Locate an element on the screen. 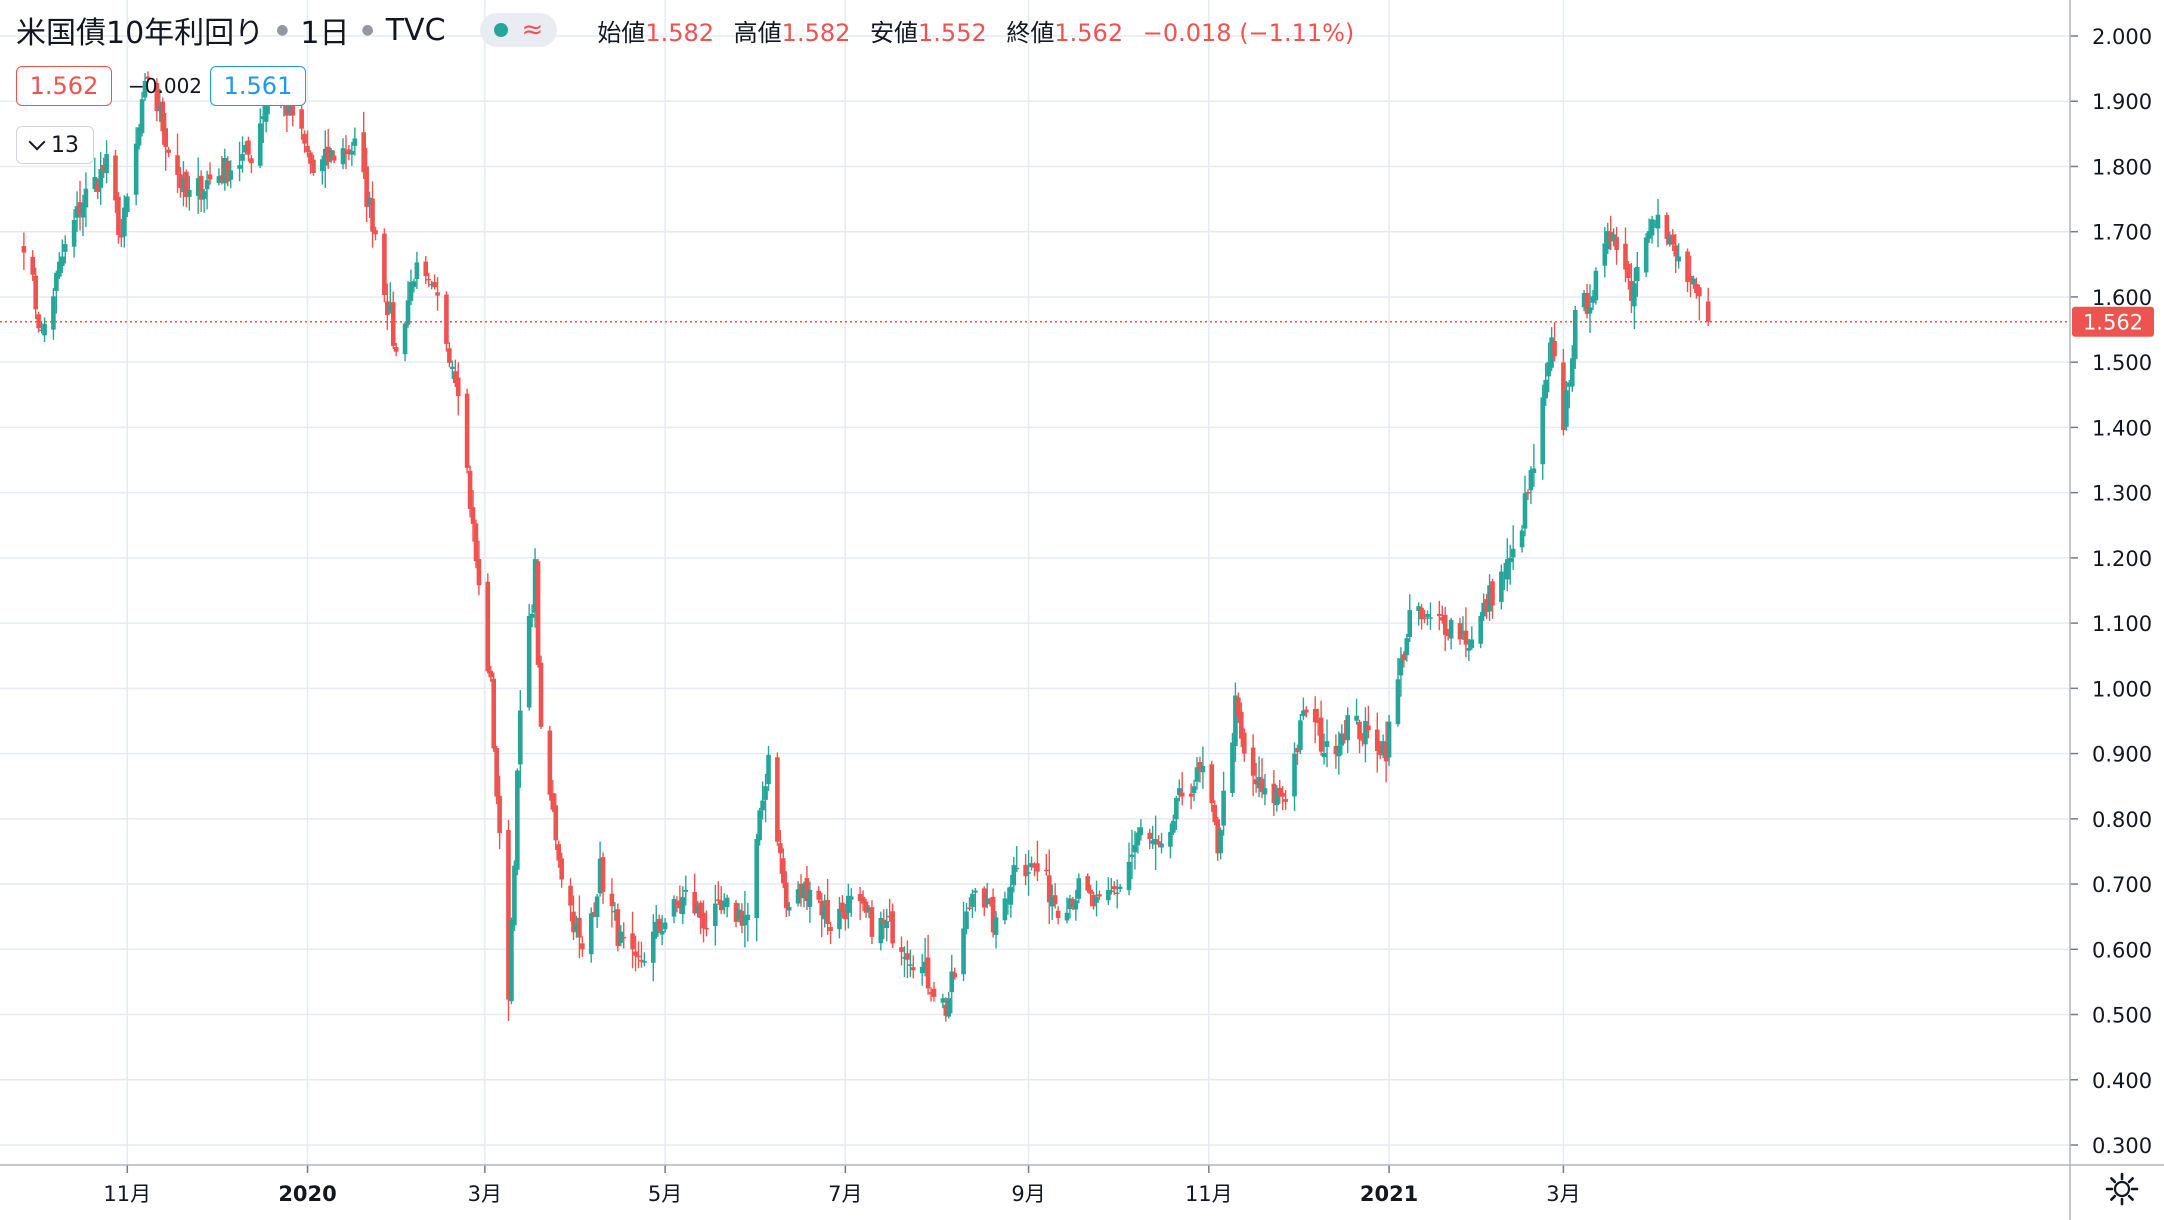 The height and width of the screenshot is (1220, 2164). y-tick-label: 0.700 is located at coordinates (2122, 885).